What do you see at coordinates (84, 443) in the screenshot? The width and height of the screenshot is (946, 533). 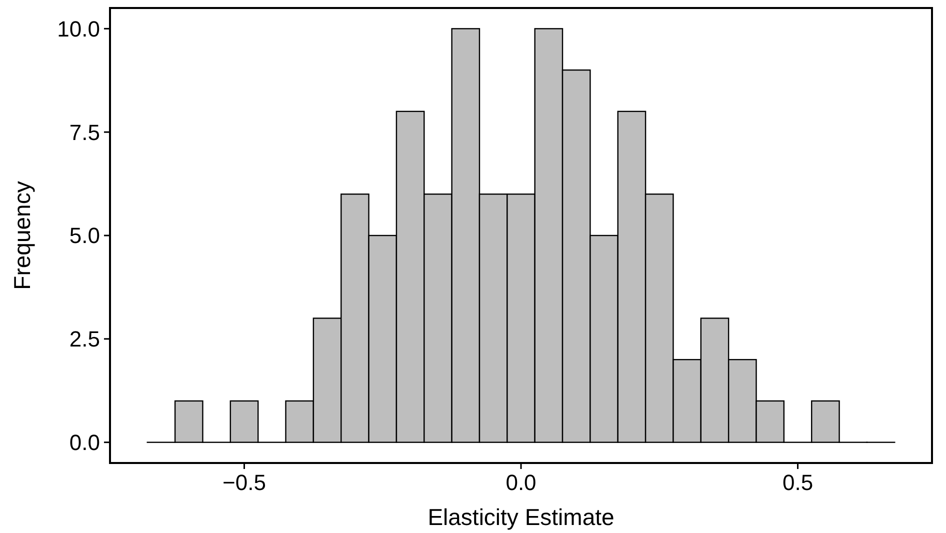 I see `y-tick-label: 0.0` at bounding box center [84, 443].